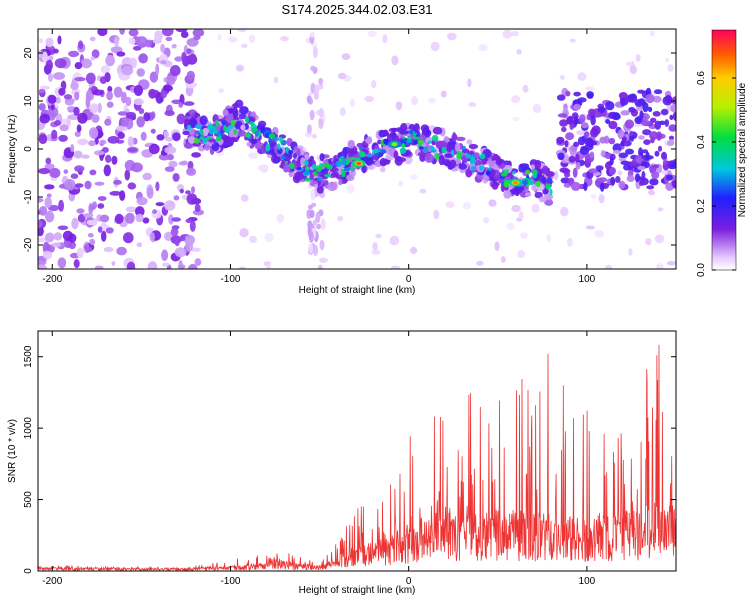 The image size is (750, 600). Describe the element at coordinates (230, 279) in the screenshot. I see `x-tick-label: -100` at that location.